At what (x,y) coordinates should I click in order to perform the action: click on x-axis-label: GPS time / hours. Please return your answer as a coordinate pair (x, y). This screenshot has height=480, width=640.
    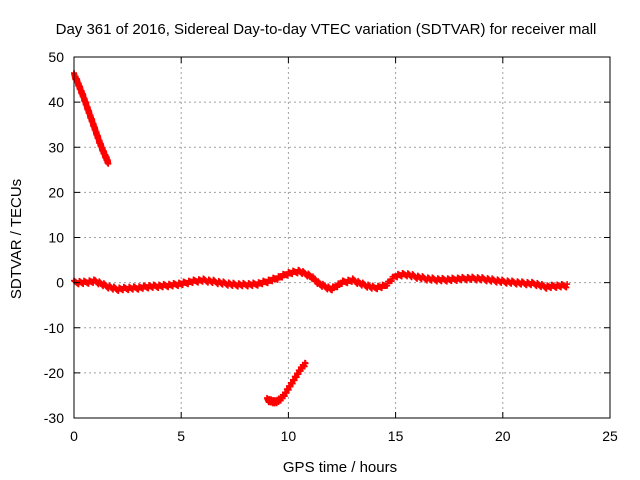
    Looking at the image, I should click on (340, 467).